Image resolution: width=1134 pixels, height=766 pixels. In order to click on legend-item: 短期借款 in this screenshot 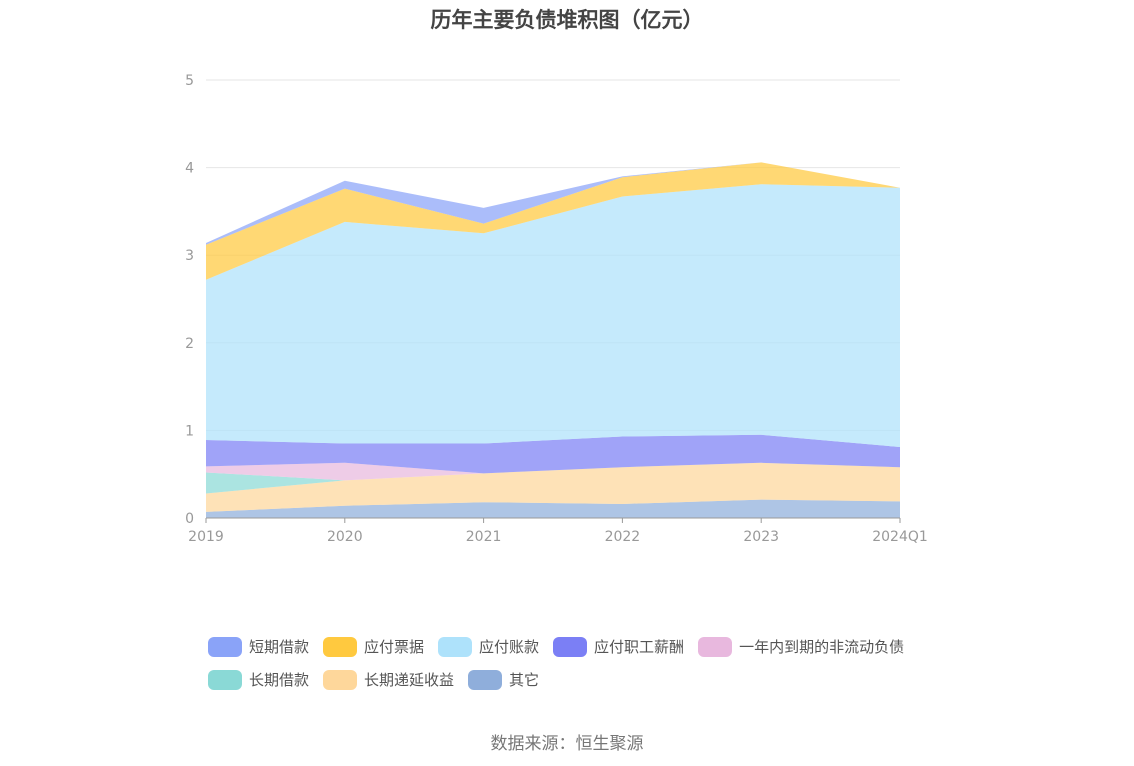, I will do `click(258, 646)`.